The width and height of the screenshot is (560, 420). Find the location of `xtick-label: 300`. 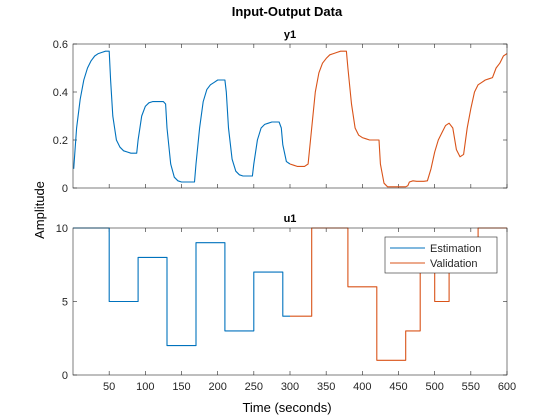

xtick-label: 300 is located at coordinates (290, 387).